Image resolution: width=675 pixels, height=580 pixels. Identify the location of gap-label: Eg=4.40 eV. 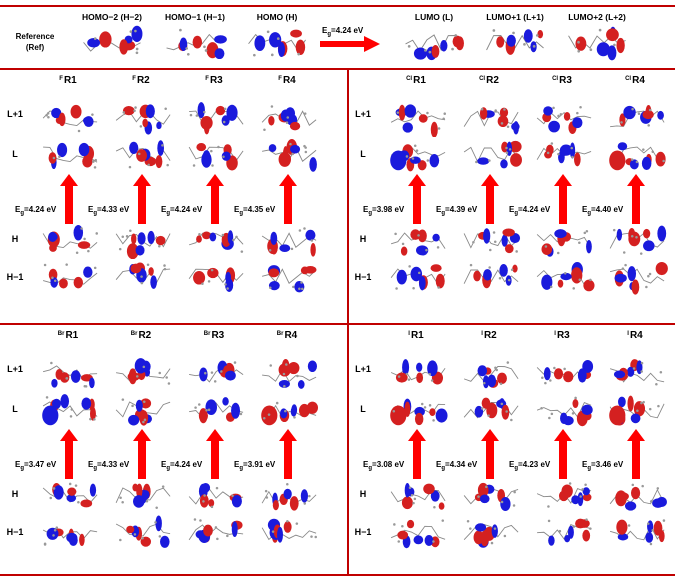
(602, 211).